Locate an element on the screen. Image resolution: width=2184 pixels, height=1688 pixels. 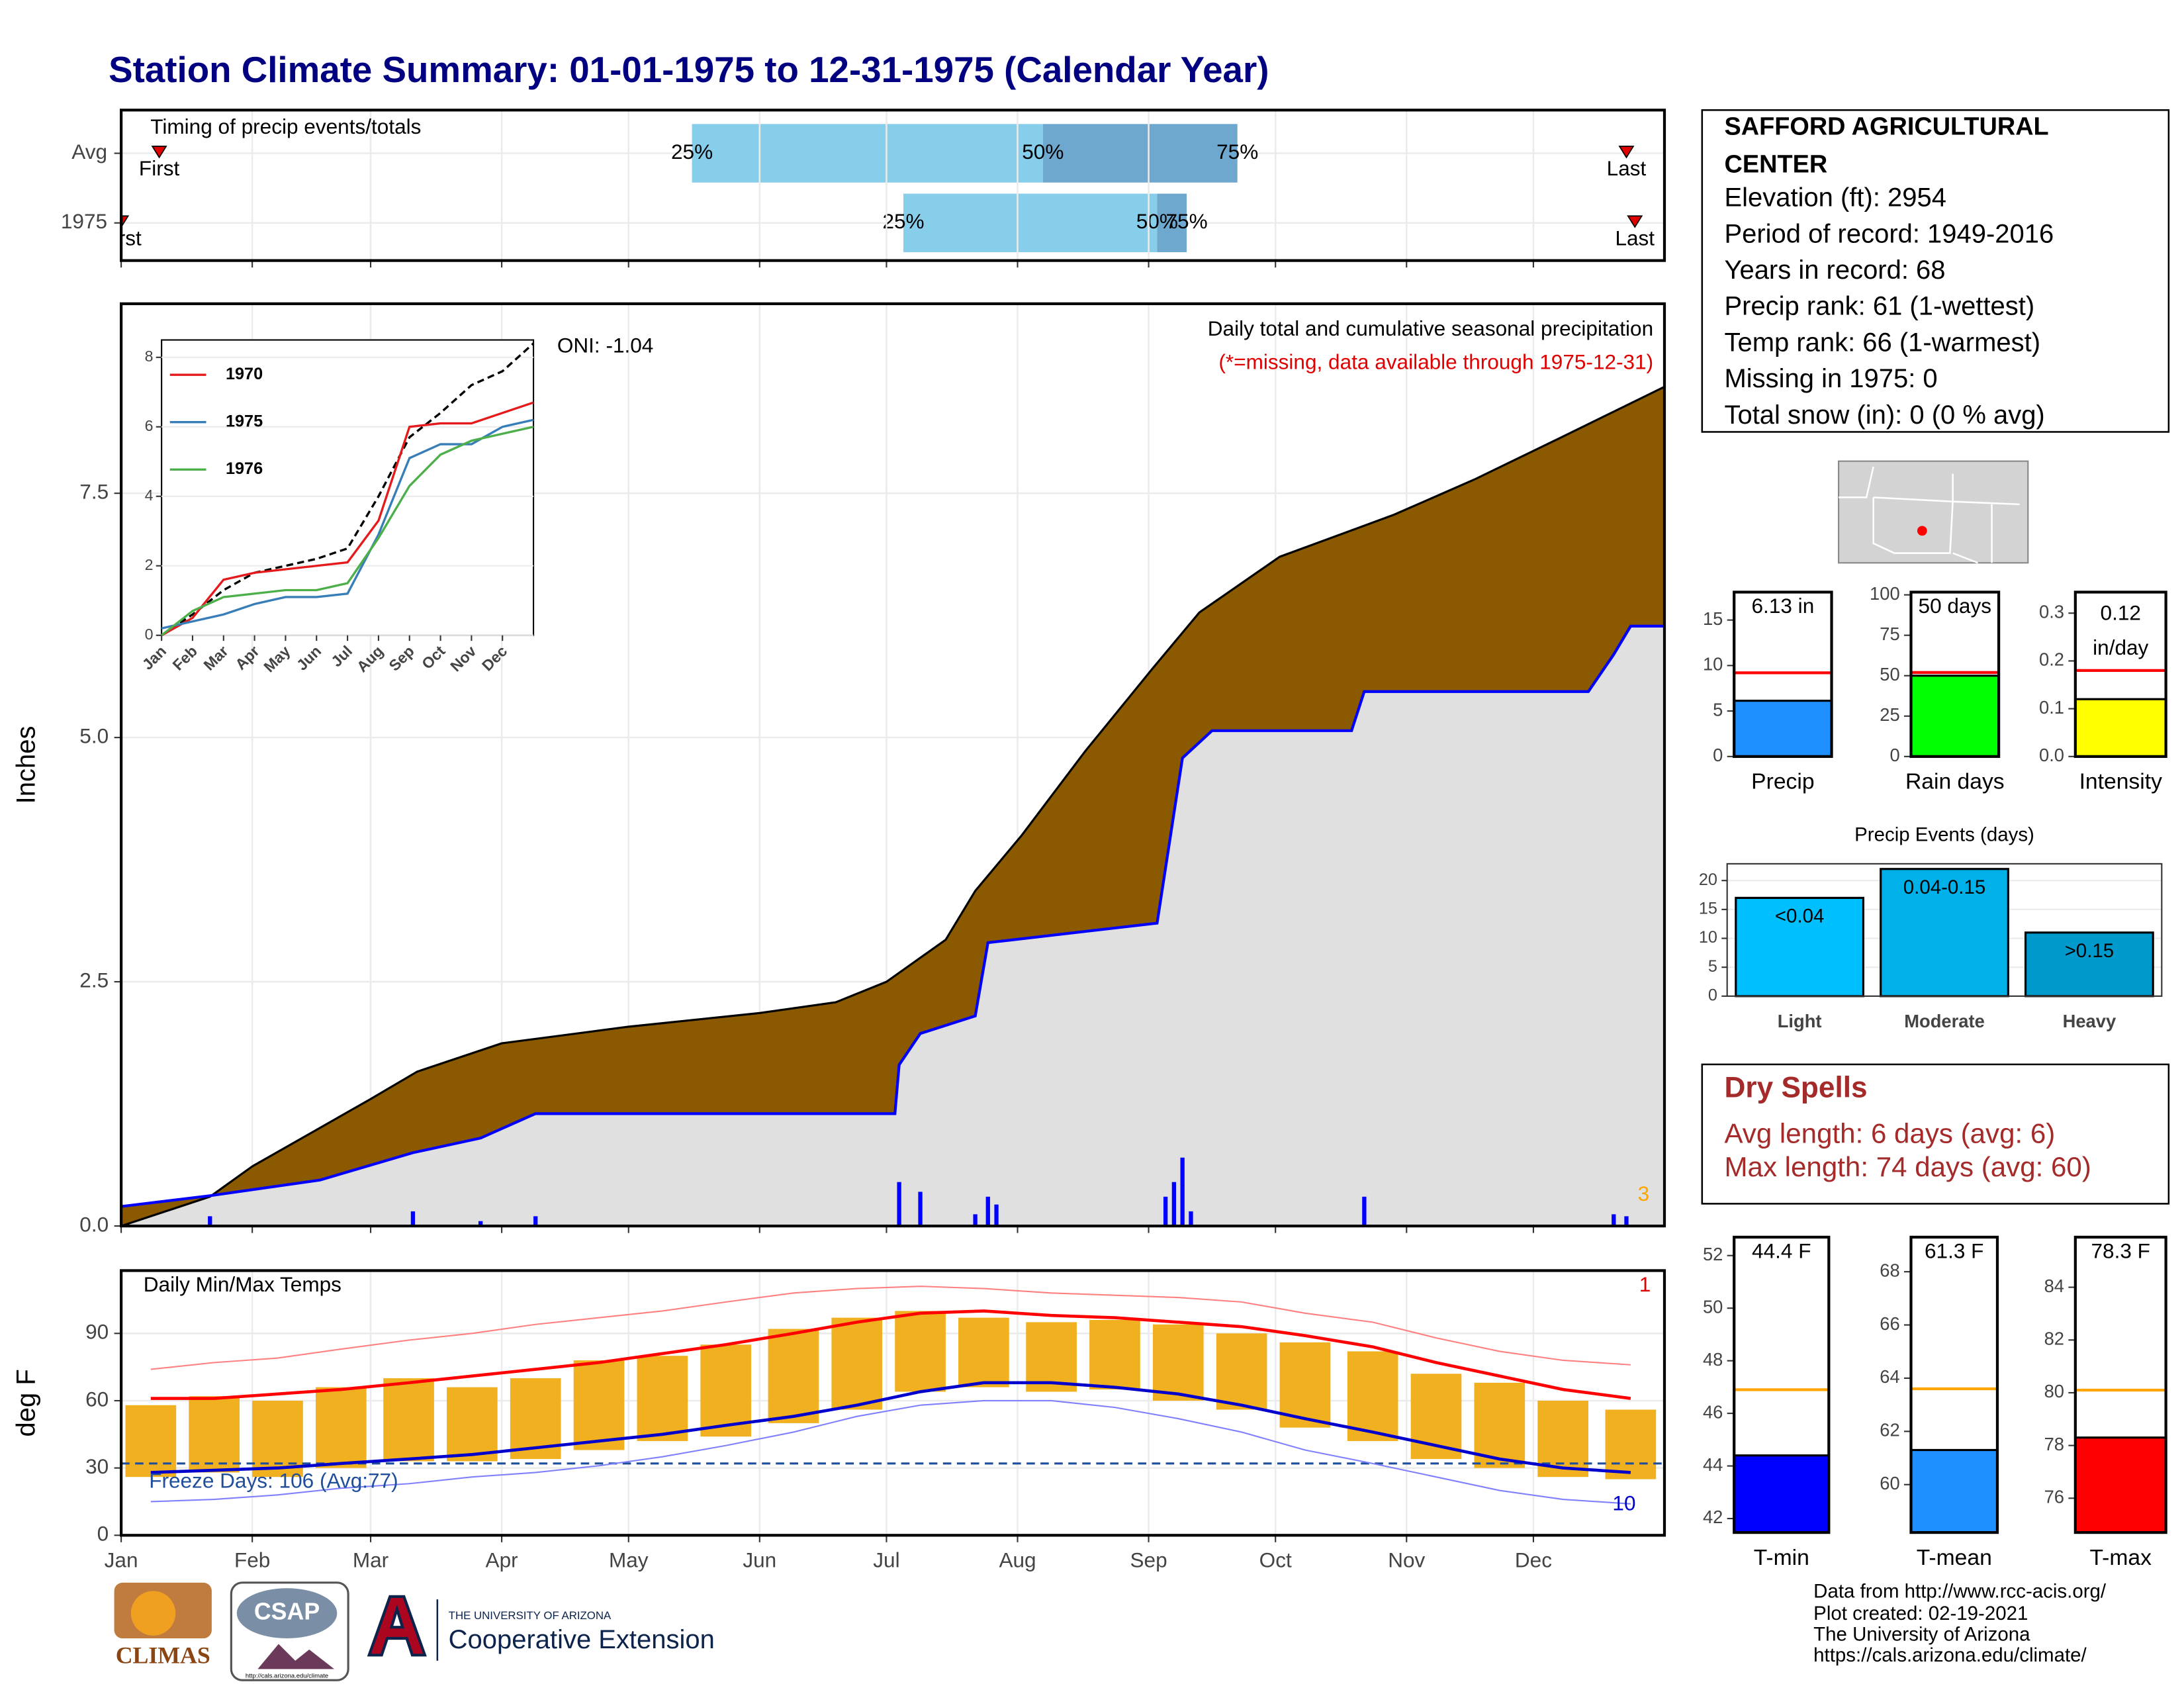
row-label: 1975 is located at coordinates (84, 221).